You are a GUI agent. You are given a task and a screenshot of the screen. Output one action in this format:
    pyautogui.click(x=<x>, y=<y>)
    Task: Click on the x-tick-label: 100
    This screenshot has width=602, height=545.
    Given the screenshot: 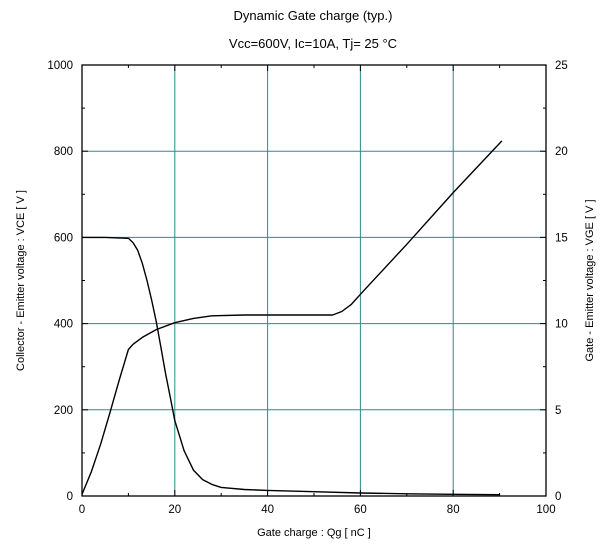 What is the action you would take?
    pyautogui.click(x=545, y=510)
    